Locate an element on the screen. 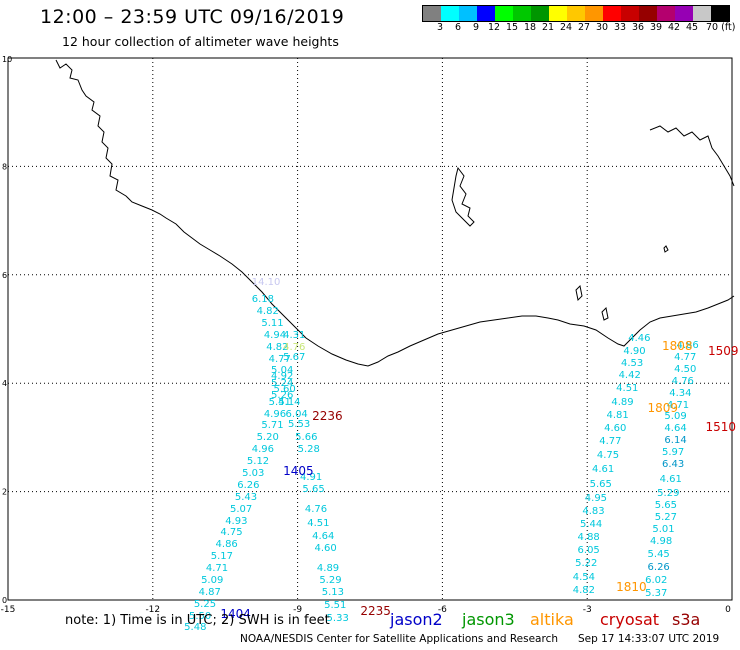 The height and width of the screenshot is (650, 740). color-scale-label: 27 is located at coordinates (584, 27).